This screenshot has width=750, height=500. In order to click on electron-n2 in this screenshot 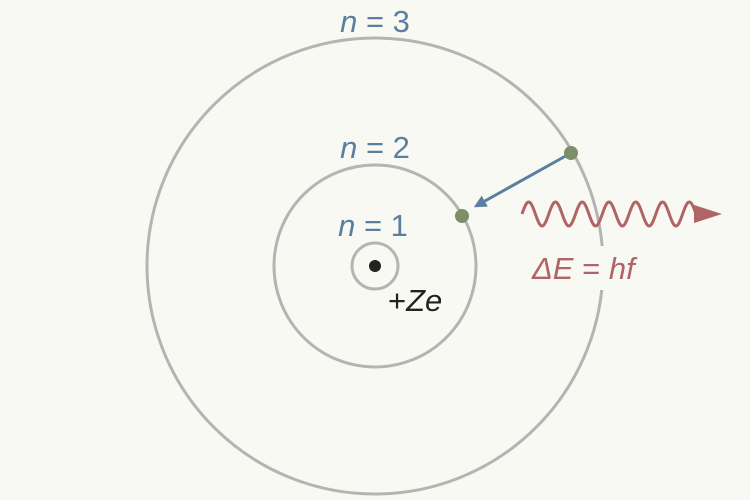, I will do `click(462, 216)`.